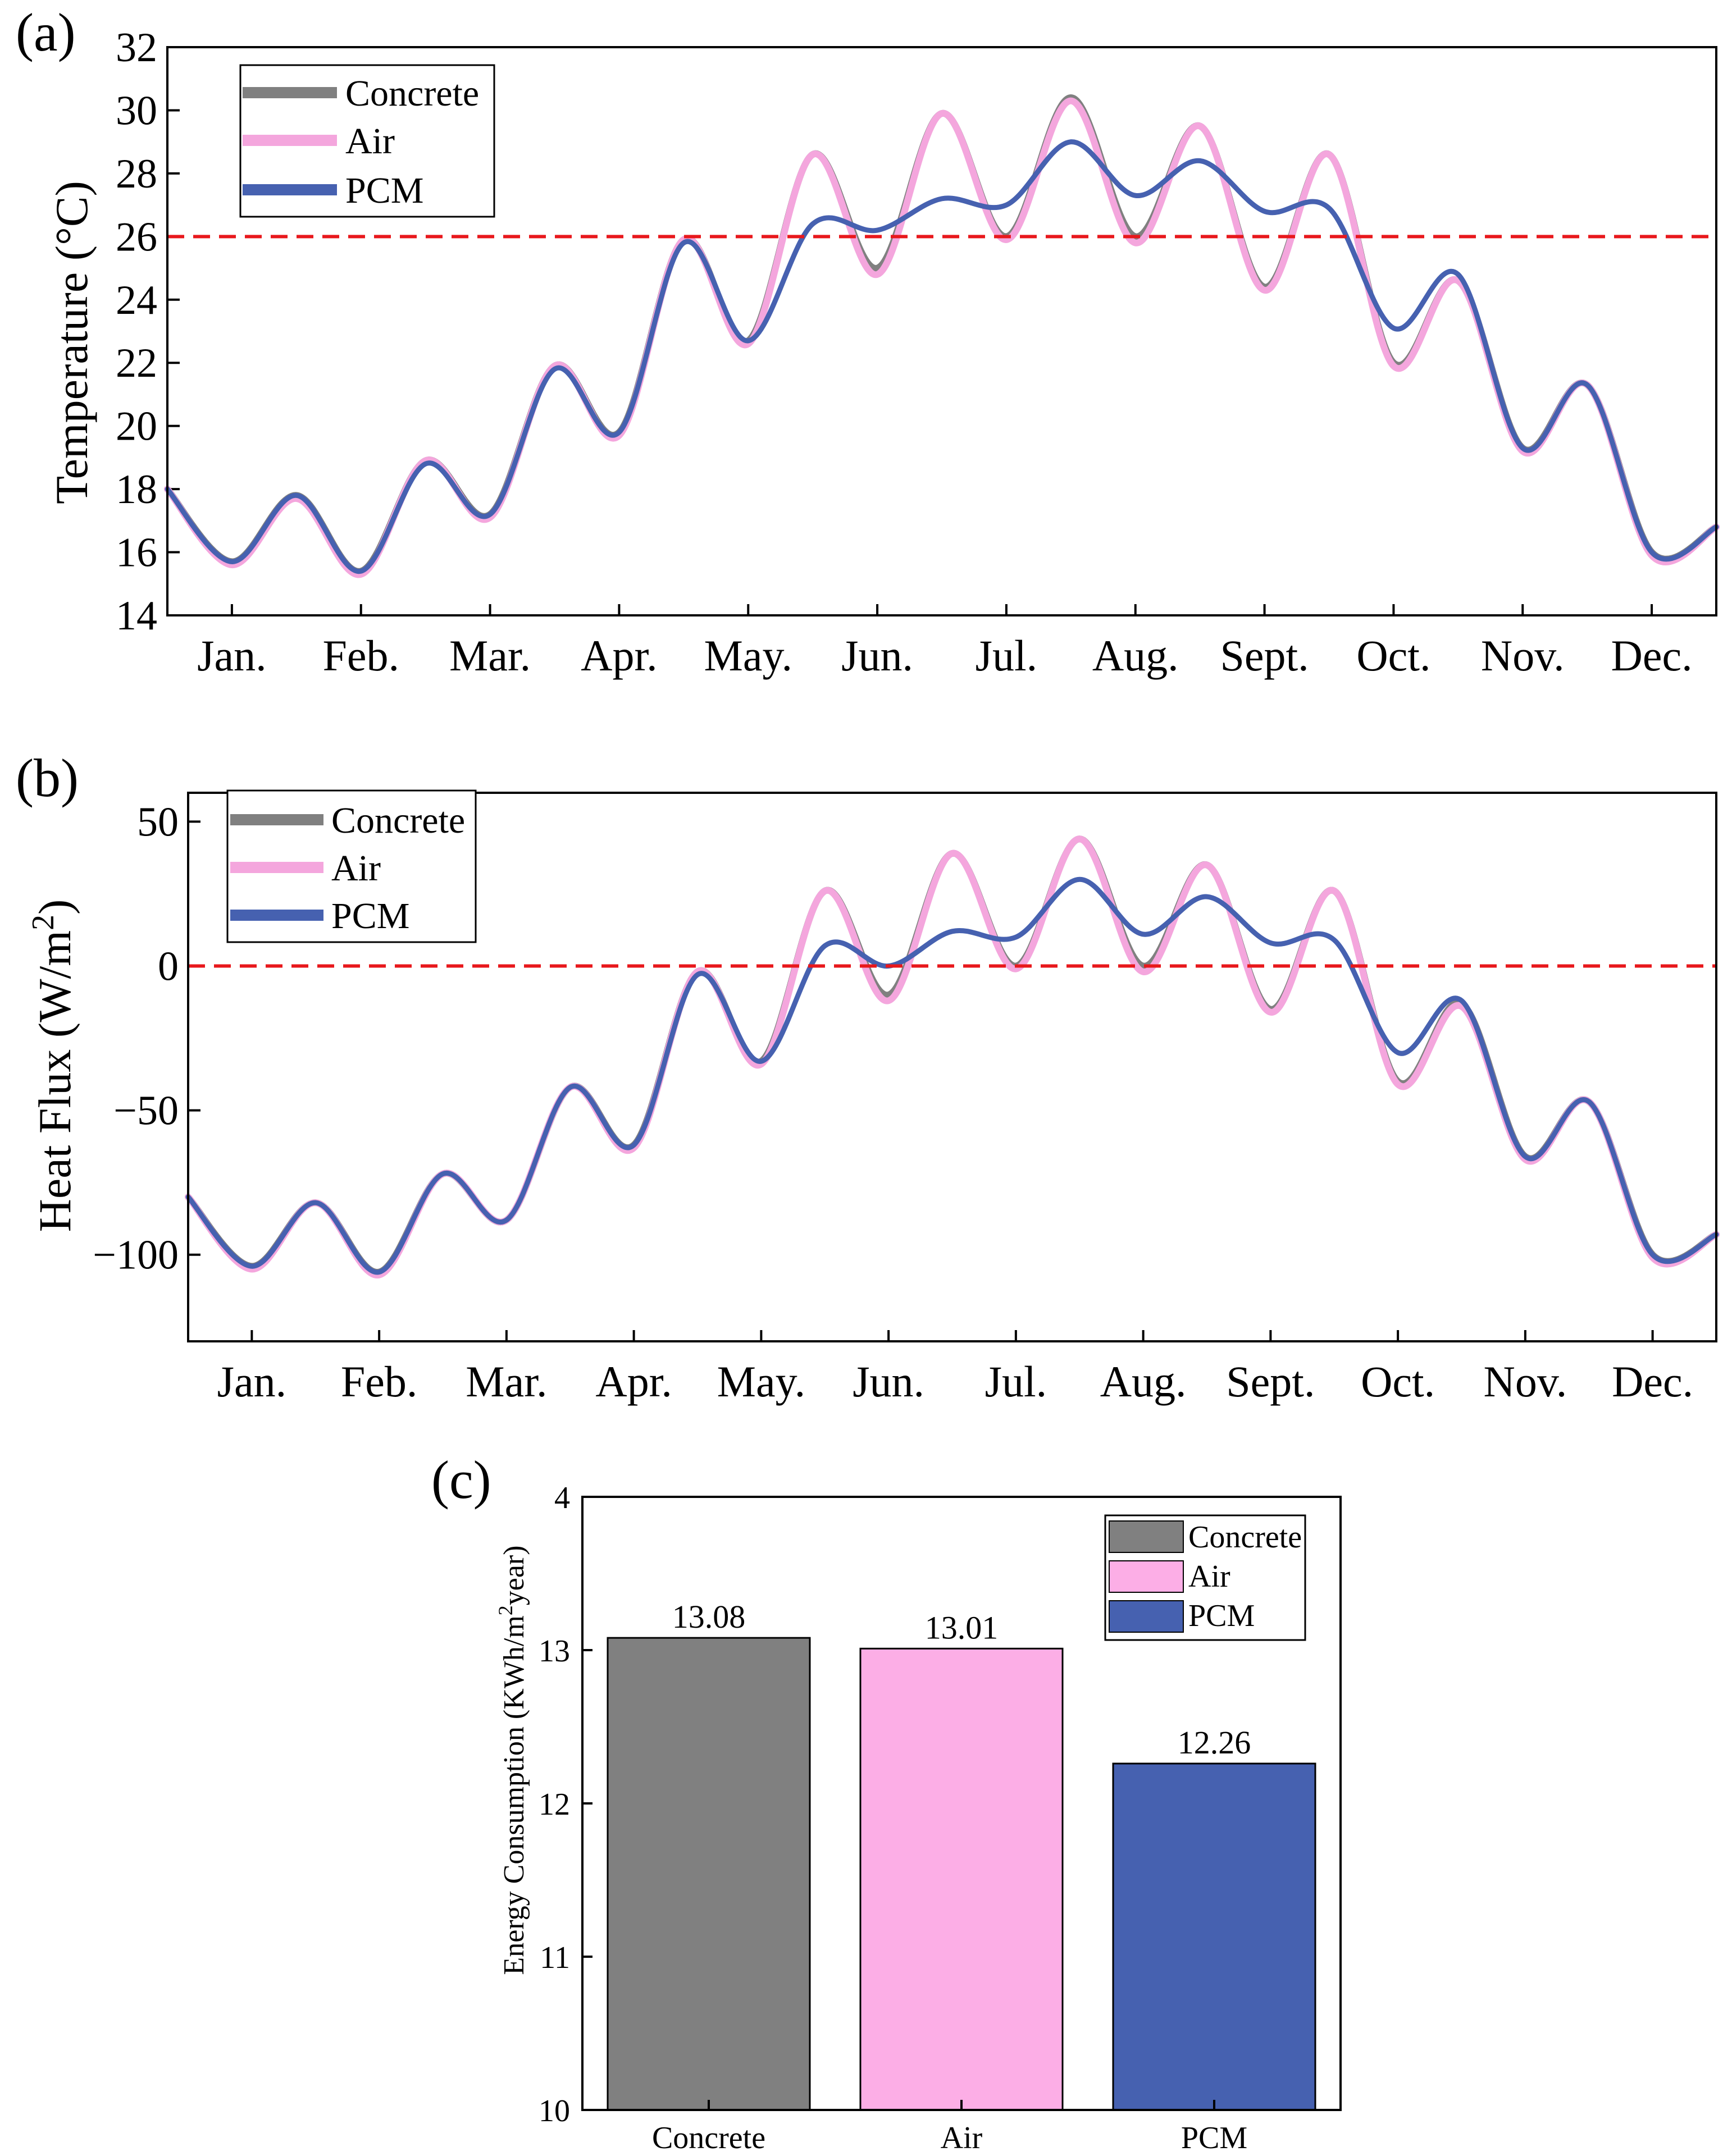 The width and height of the screenshot is (1732, 2156). What do you see at coordinates (71, 342) in the screenshot?
I see `panel-a-y-axis-title: Temperature (°C)` at bounding box center [71, 342].